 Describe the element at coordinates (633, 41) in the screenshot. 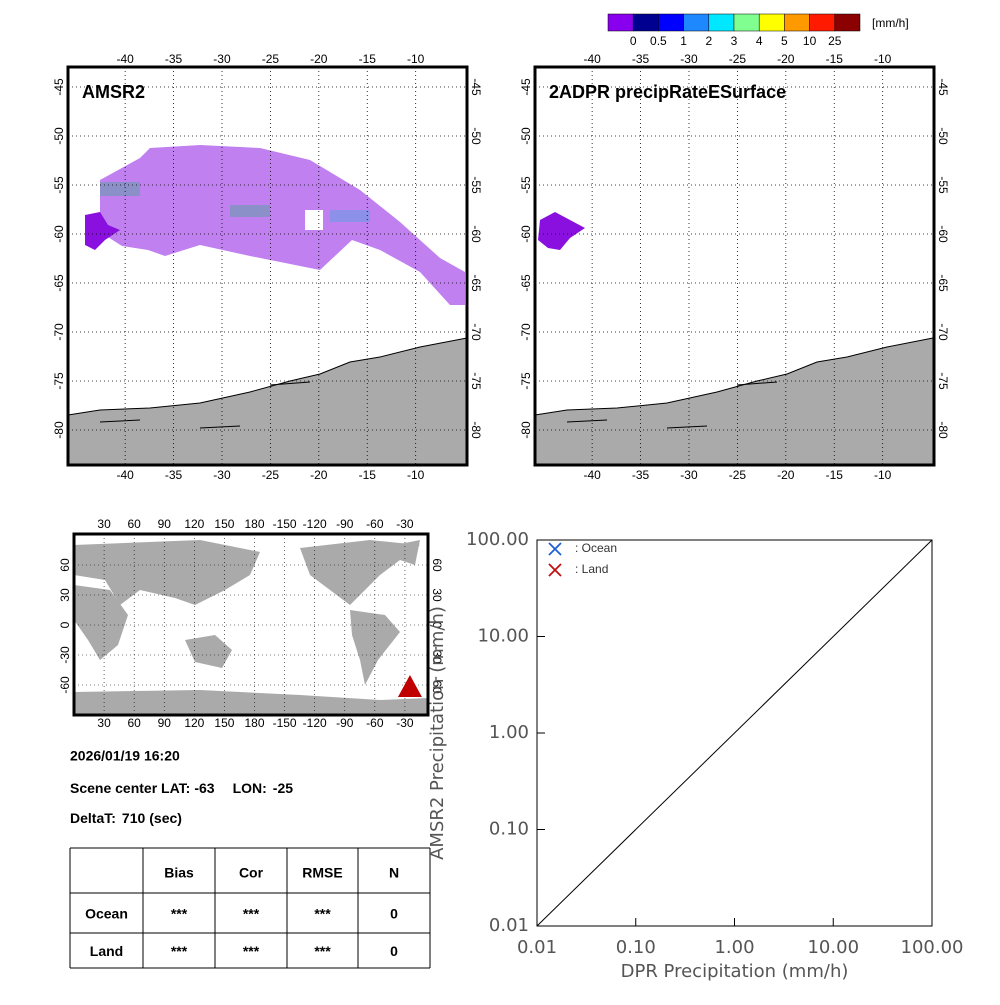

I see `colorbar-label: 0` at that location.